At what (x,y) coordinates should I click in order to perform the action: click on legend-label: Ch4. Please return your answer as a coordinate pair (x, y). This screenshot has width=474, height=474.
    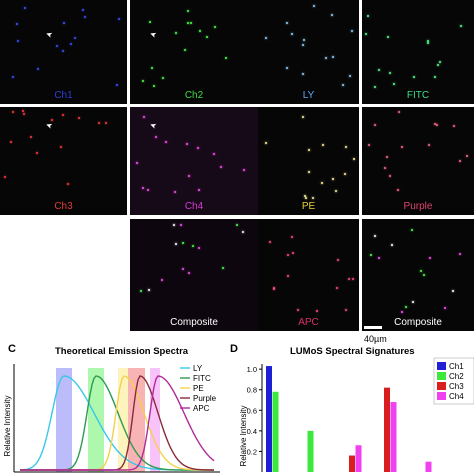
    Looking at the image, I should click on (456, 396).